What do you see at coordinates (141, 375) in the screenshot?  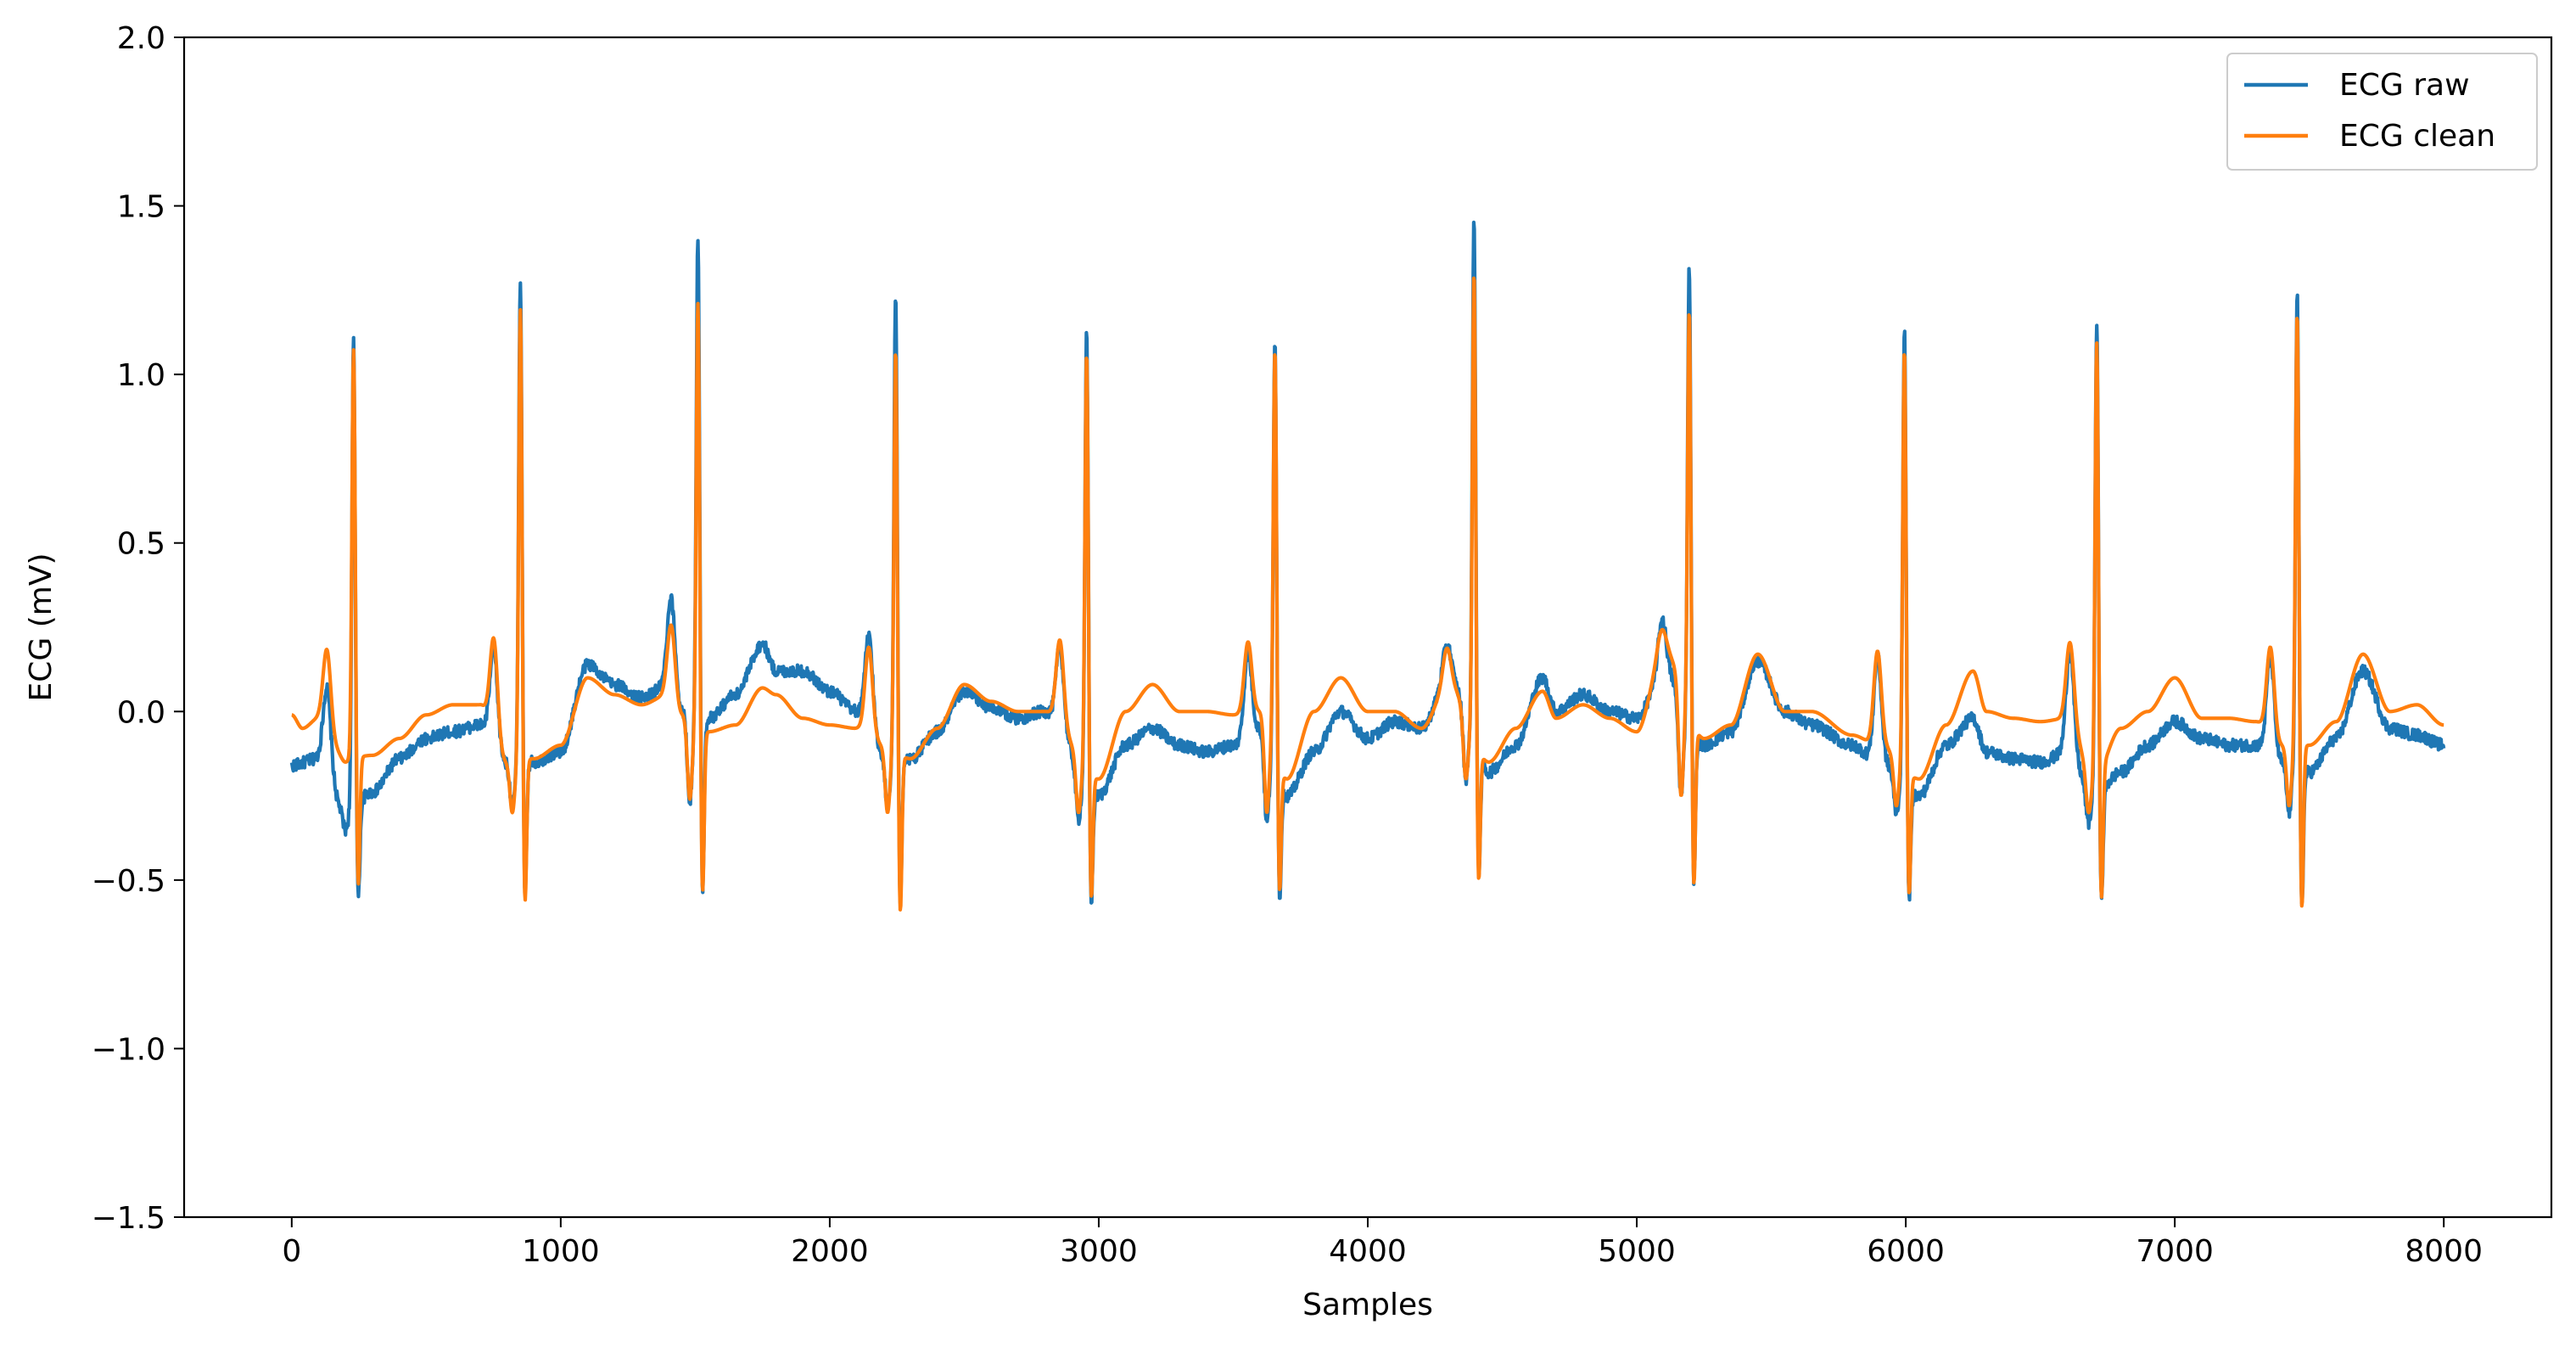 I see `y-tick-label: 1.0` at bounding box center [141, 375].